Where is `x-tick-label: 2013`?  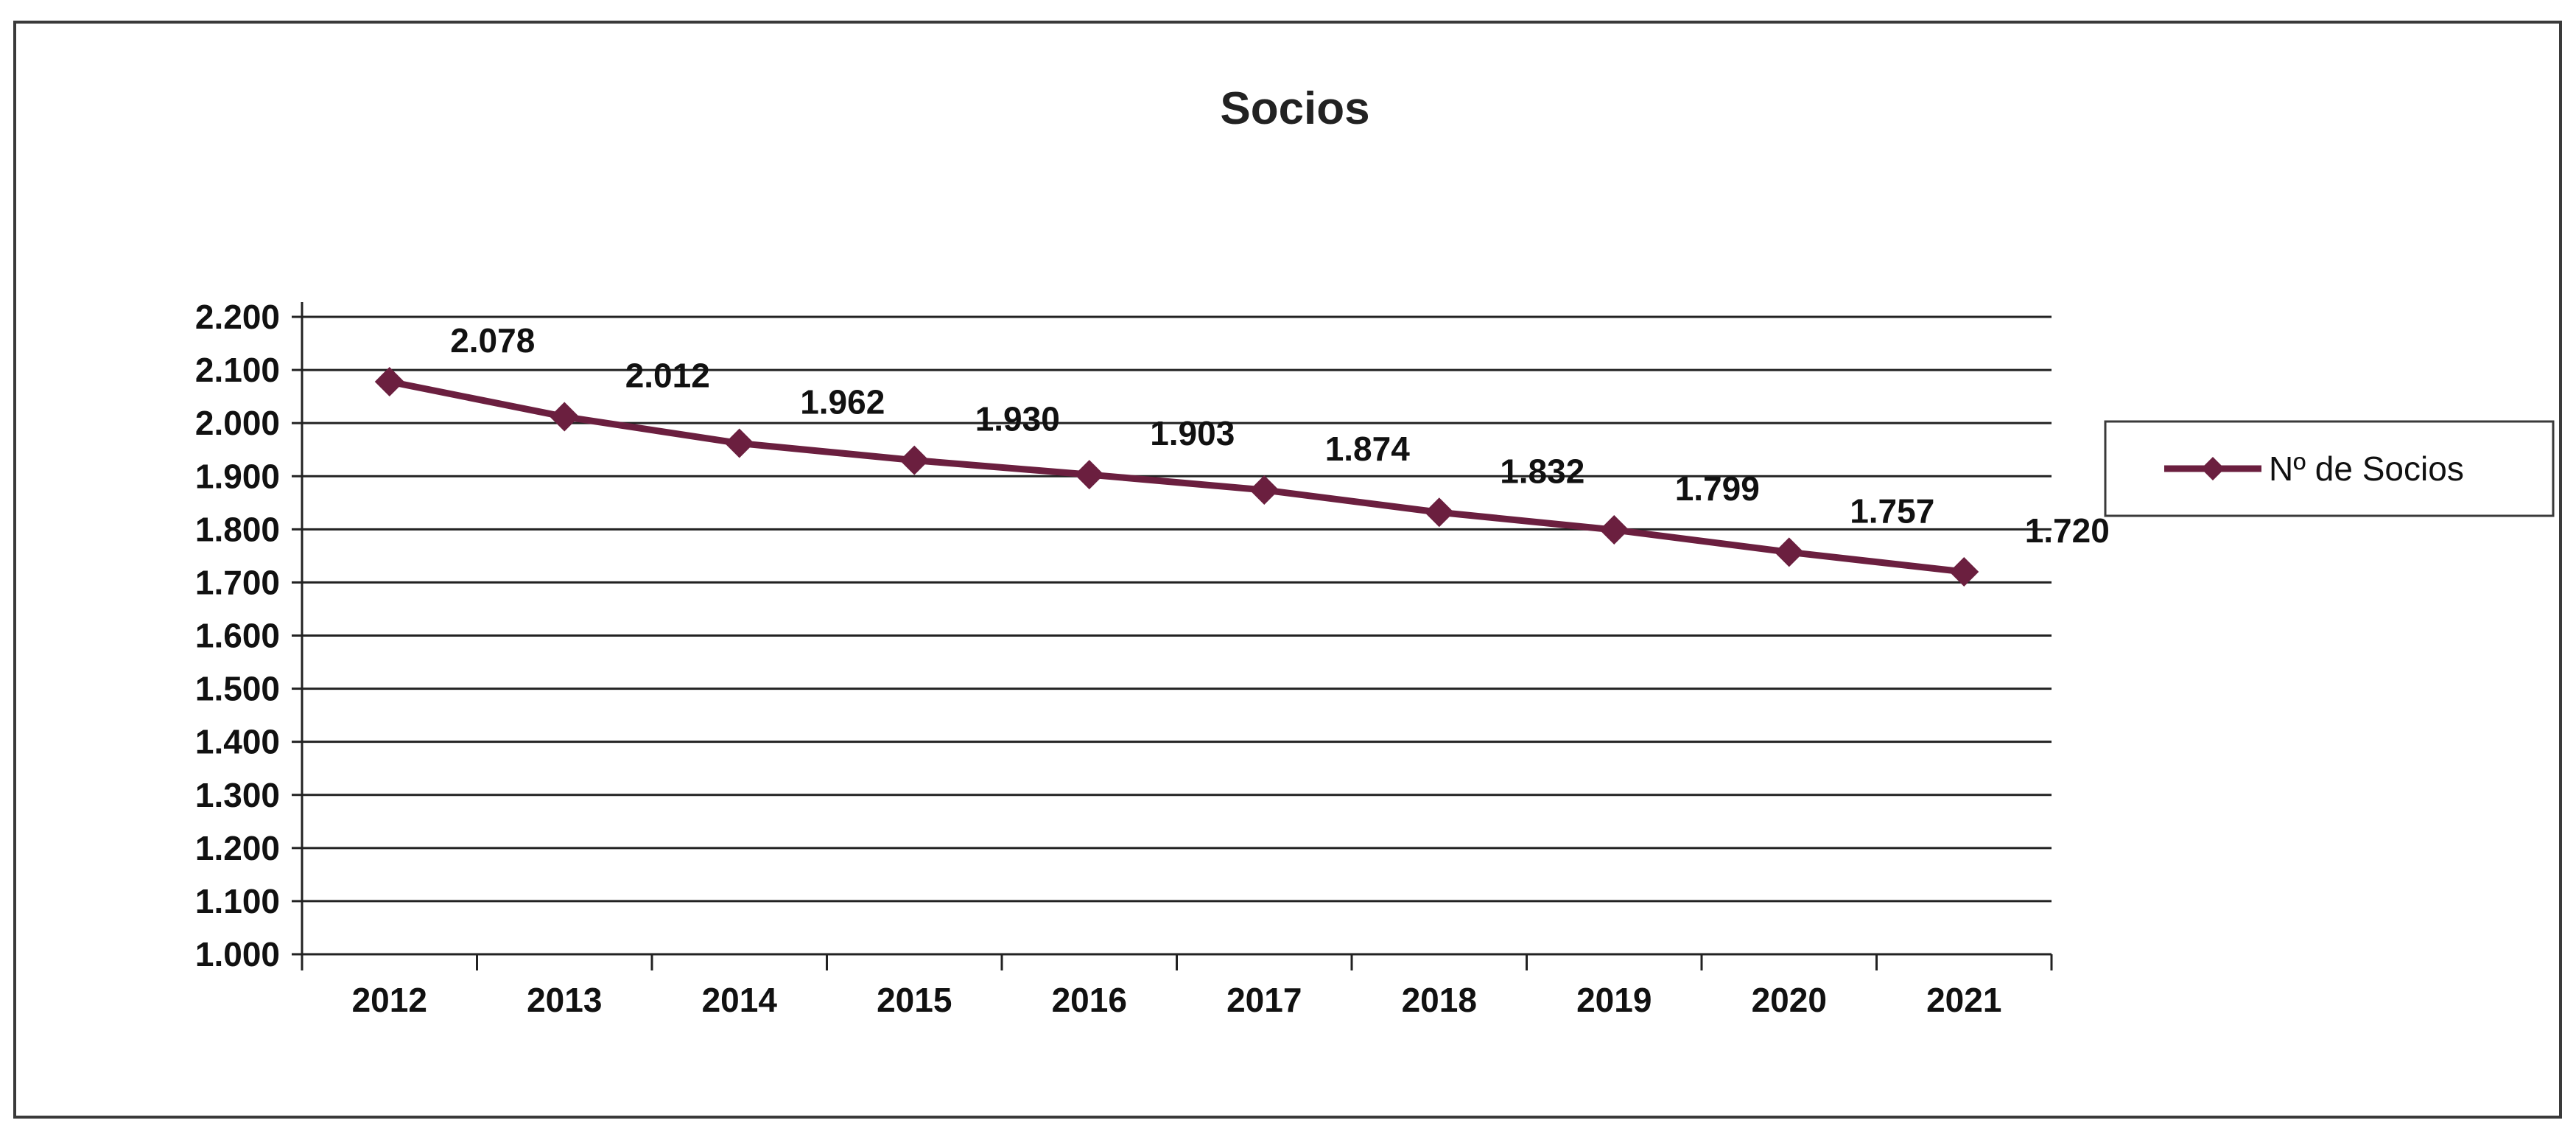
x-tick-label: 2013 is located at coordinates (564, 1000).